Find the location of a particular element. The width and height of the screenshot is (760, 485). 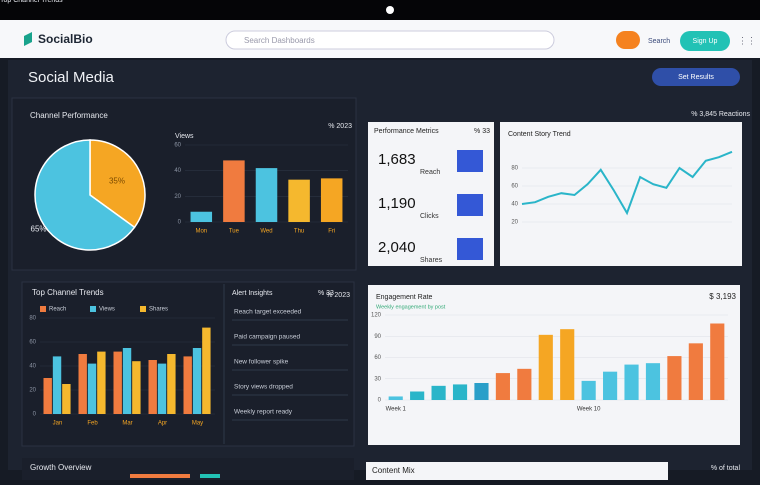

page-title: Social Media is located at coordinates (71, 77).